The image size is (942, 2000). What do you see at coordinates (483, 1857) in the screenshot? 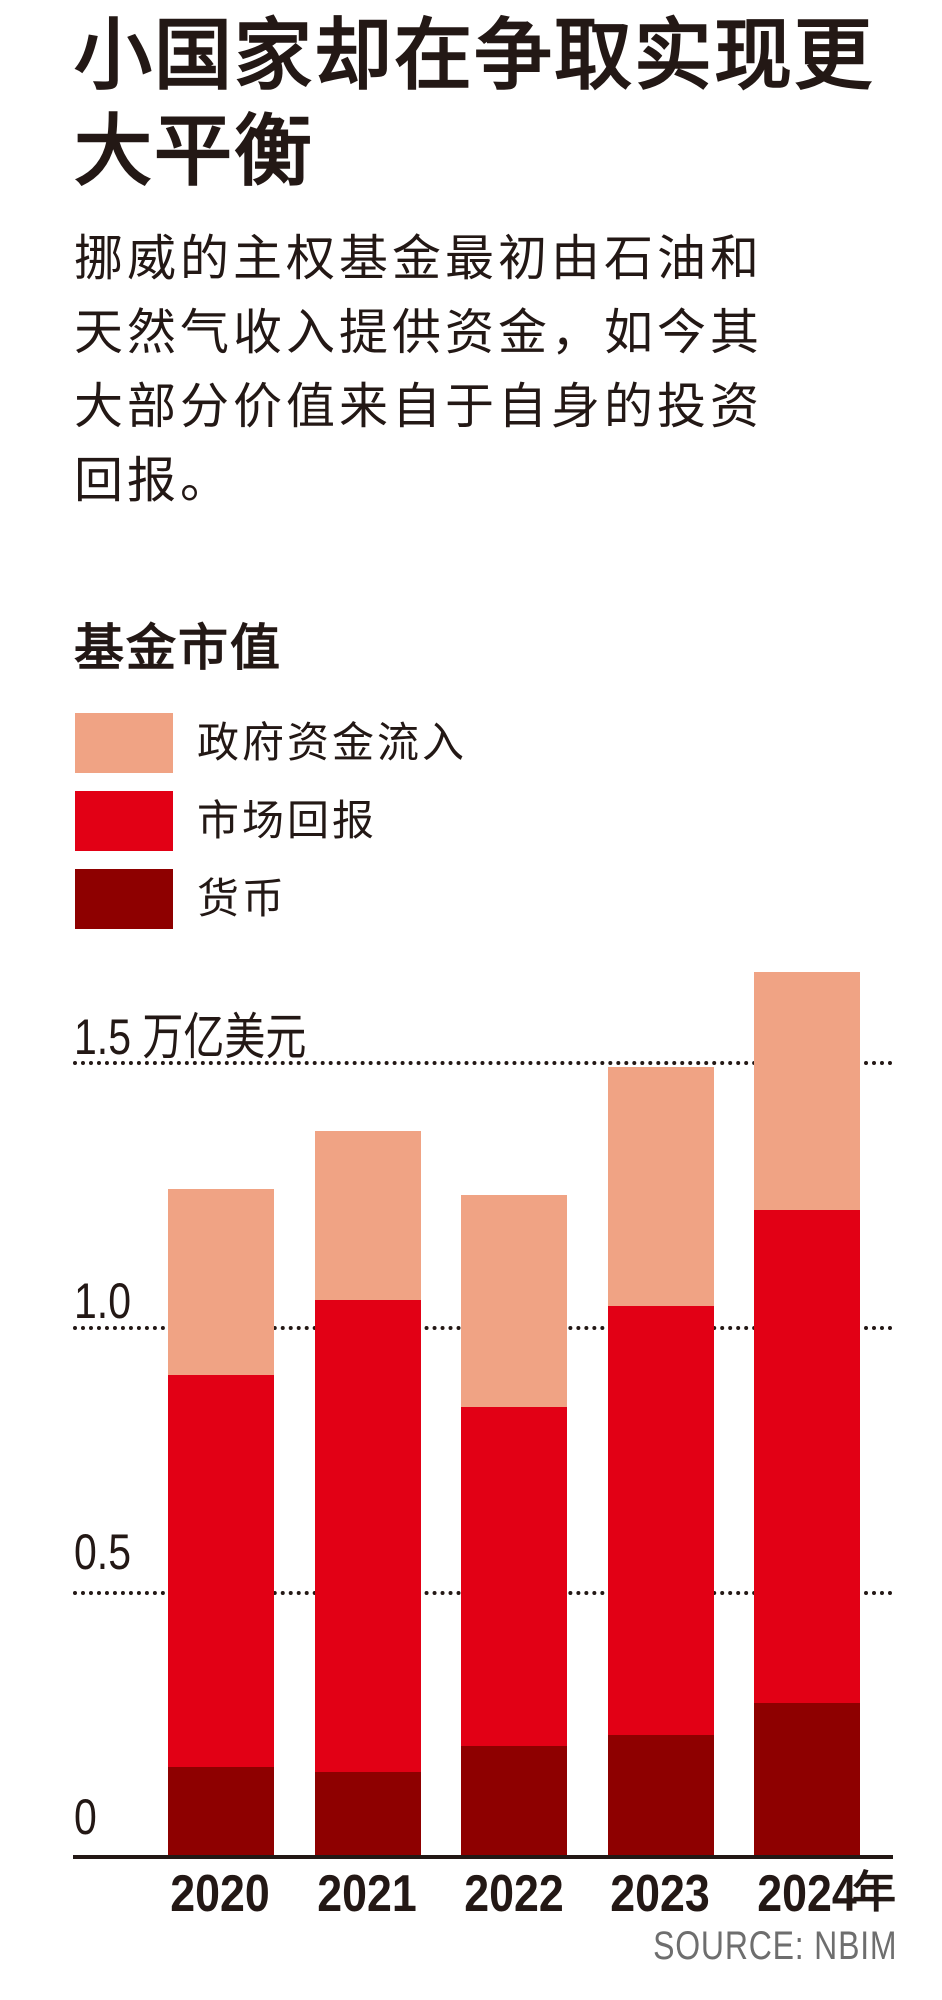
I see `x-axis-line` at bounding box center [483, 1857].